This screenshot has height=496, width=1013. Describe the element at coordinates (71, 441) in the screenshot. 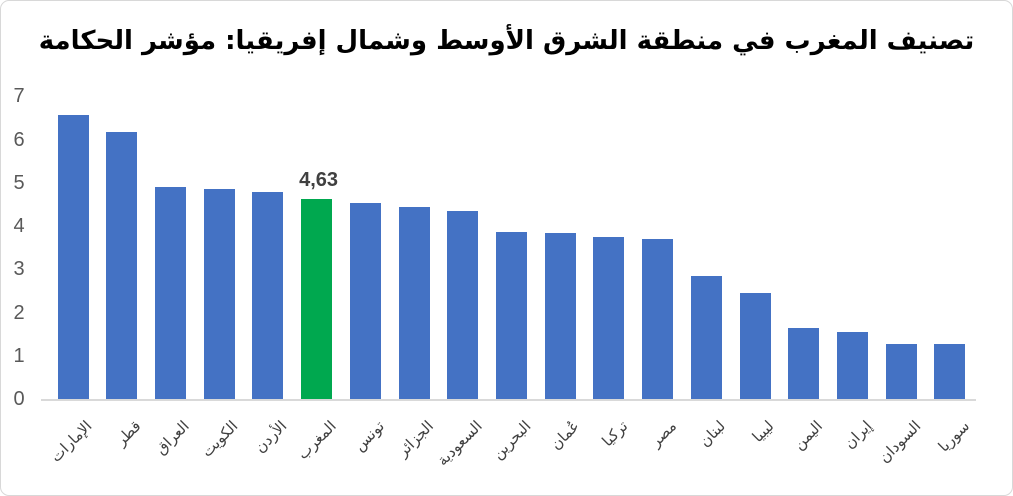

I see `category-label: الإمارات` at that location.